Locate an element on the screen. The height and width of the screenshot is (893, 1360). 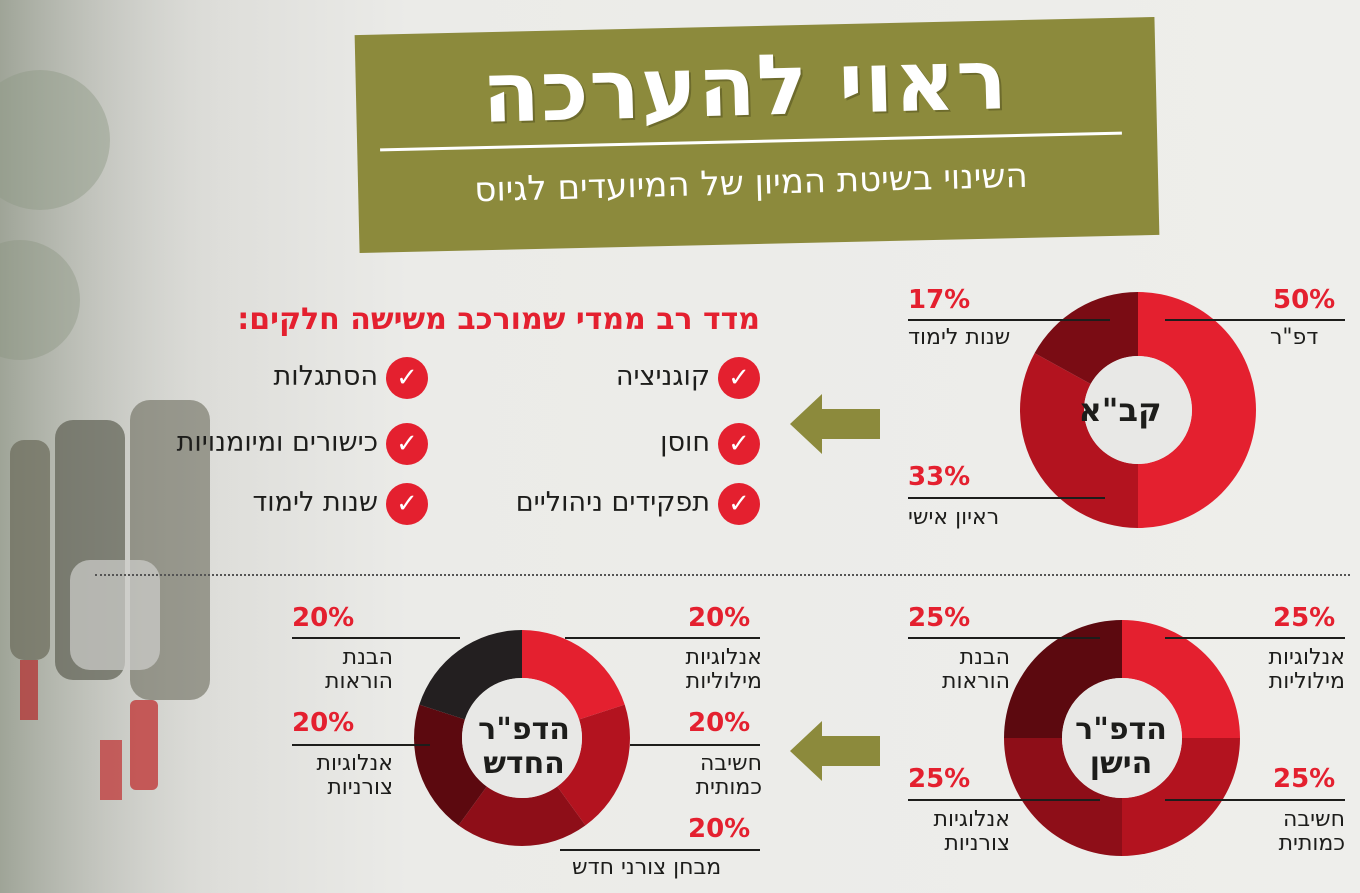
new-dapar-pct-2: 20% is located at coordinates (719, 829).